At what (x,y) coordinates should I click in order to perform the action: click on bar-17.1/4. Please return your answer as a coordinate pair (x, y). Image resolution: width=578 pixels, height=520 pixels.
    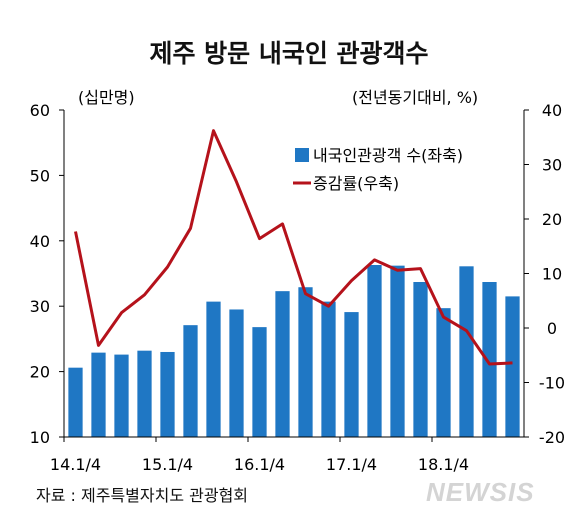
    Looking at the image, I should click on (351, 374).